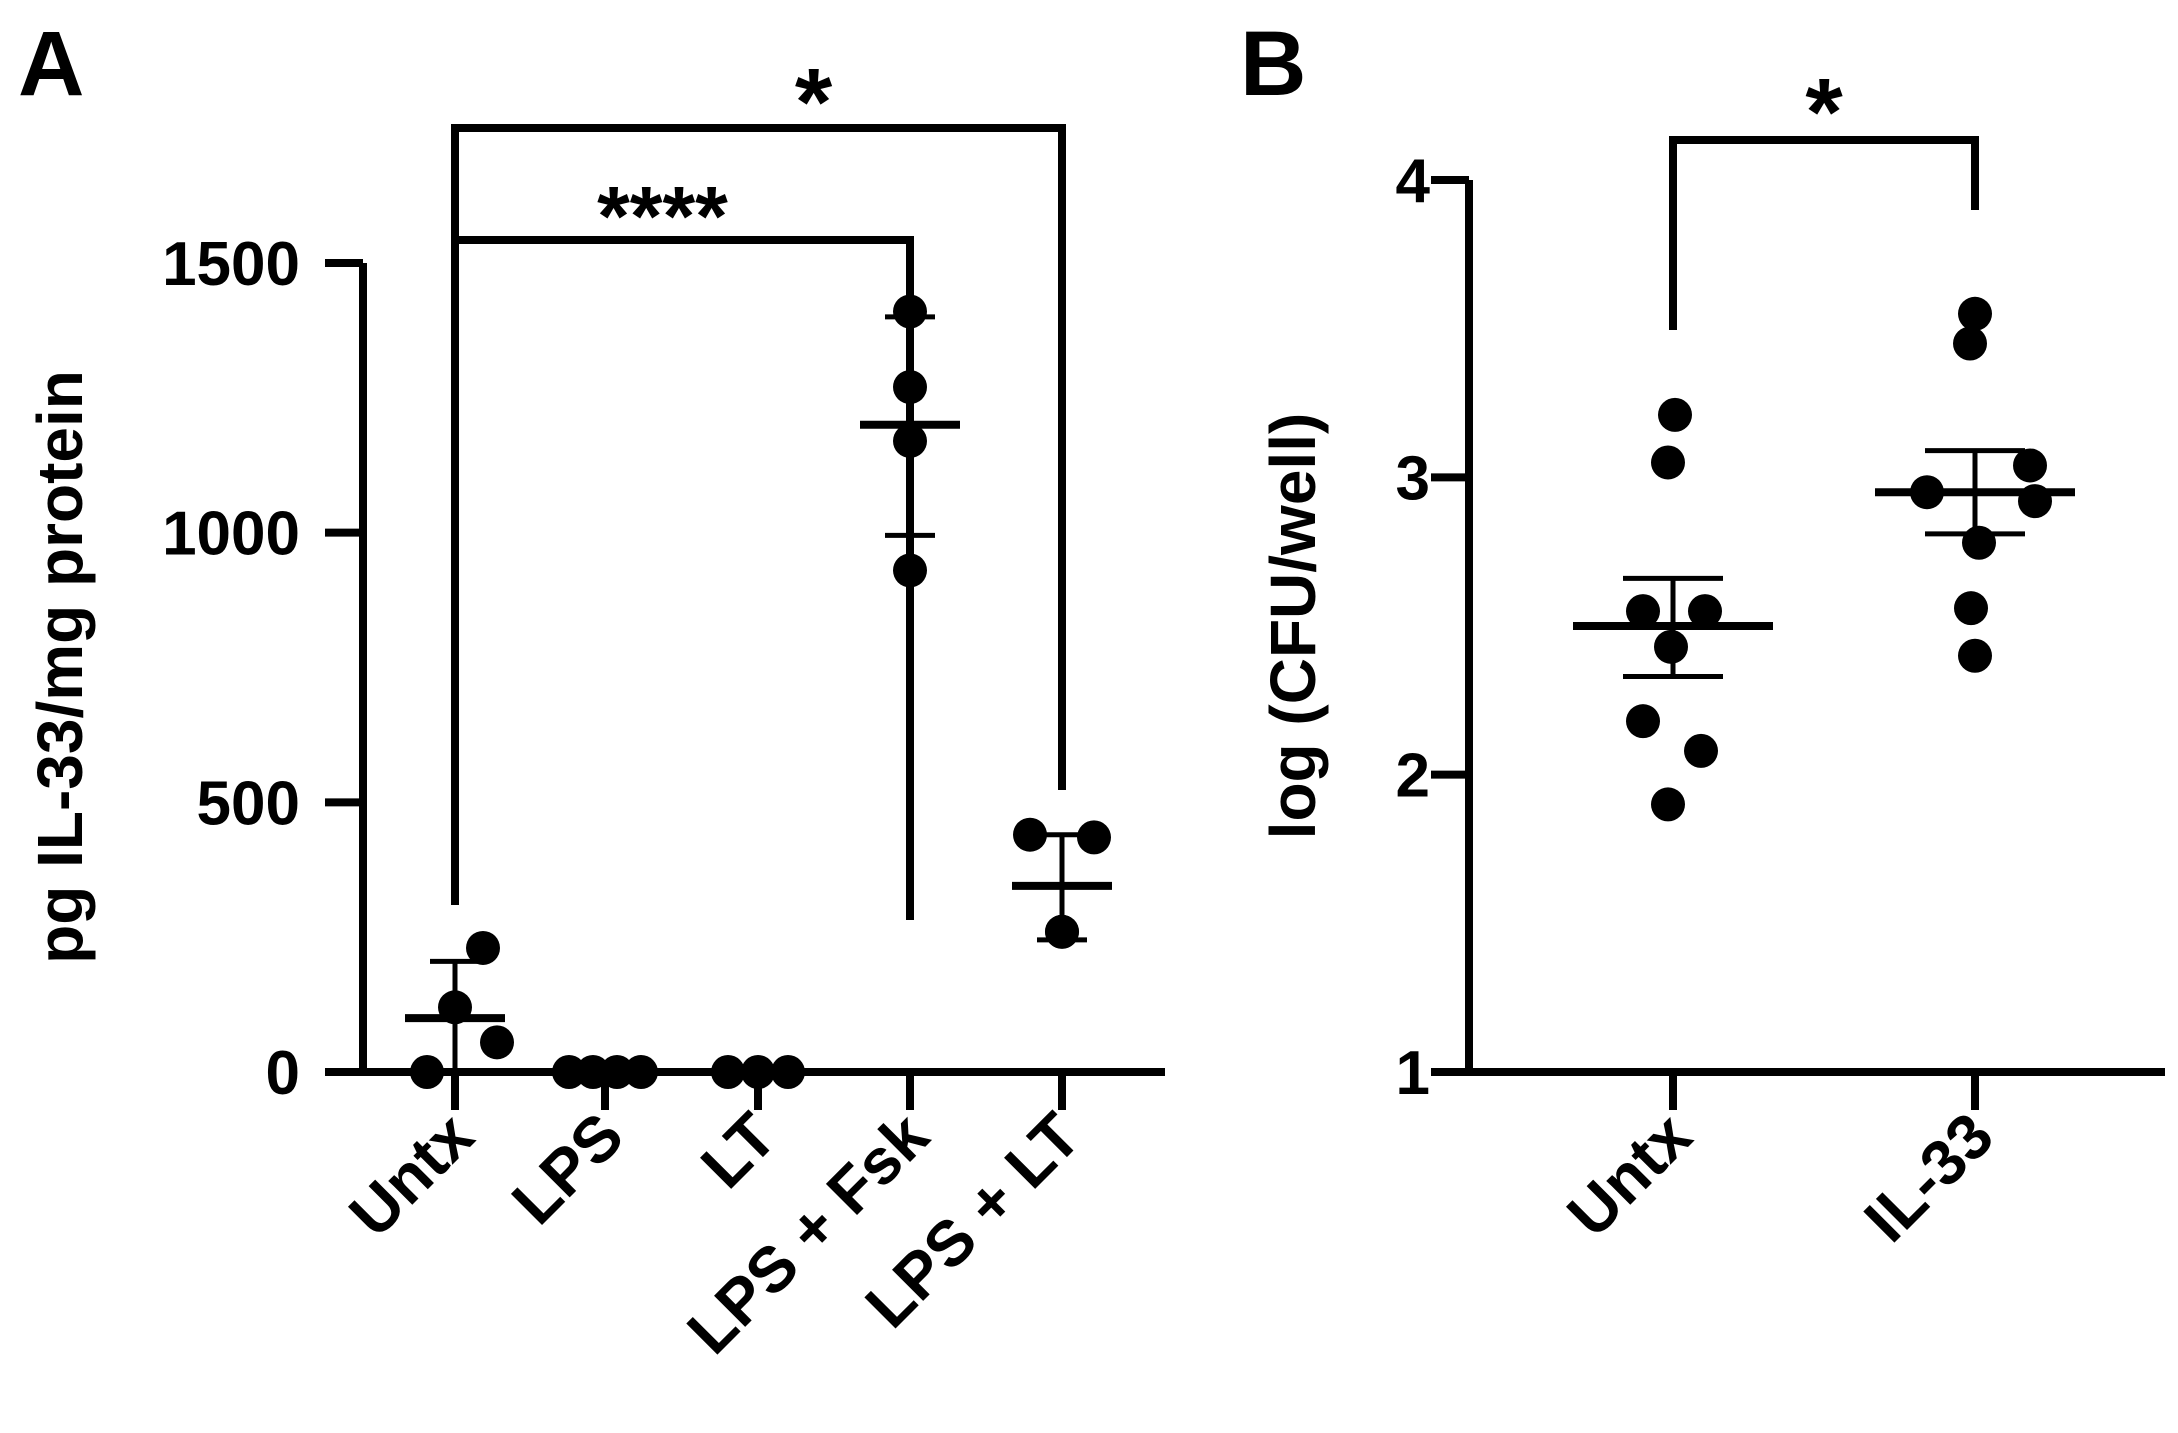  Describe the element at coordinates (60, 667) in the screenshot. I see `panel-a-y-axis-label: pg IL-33/mg protein` at that location.